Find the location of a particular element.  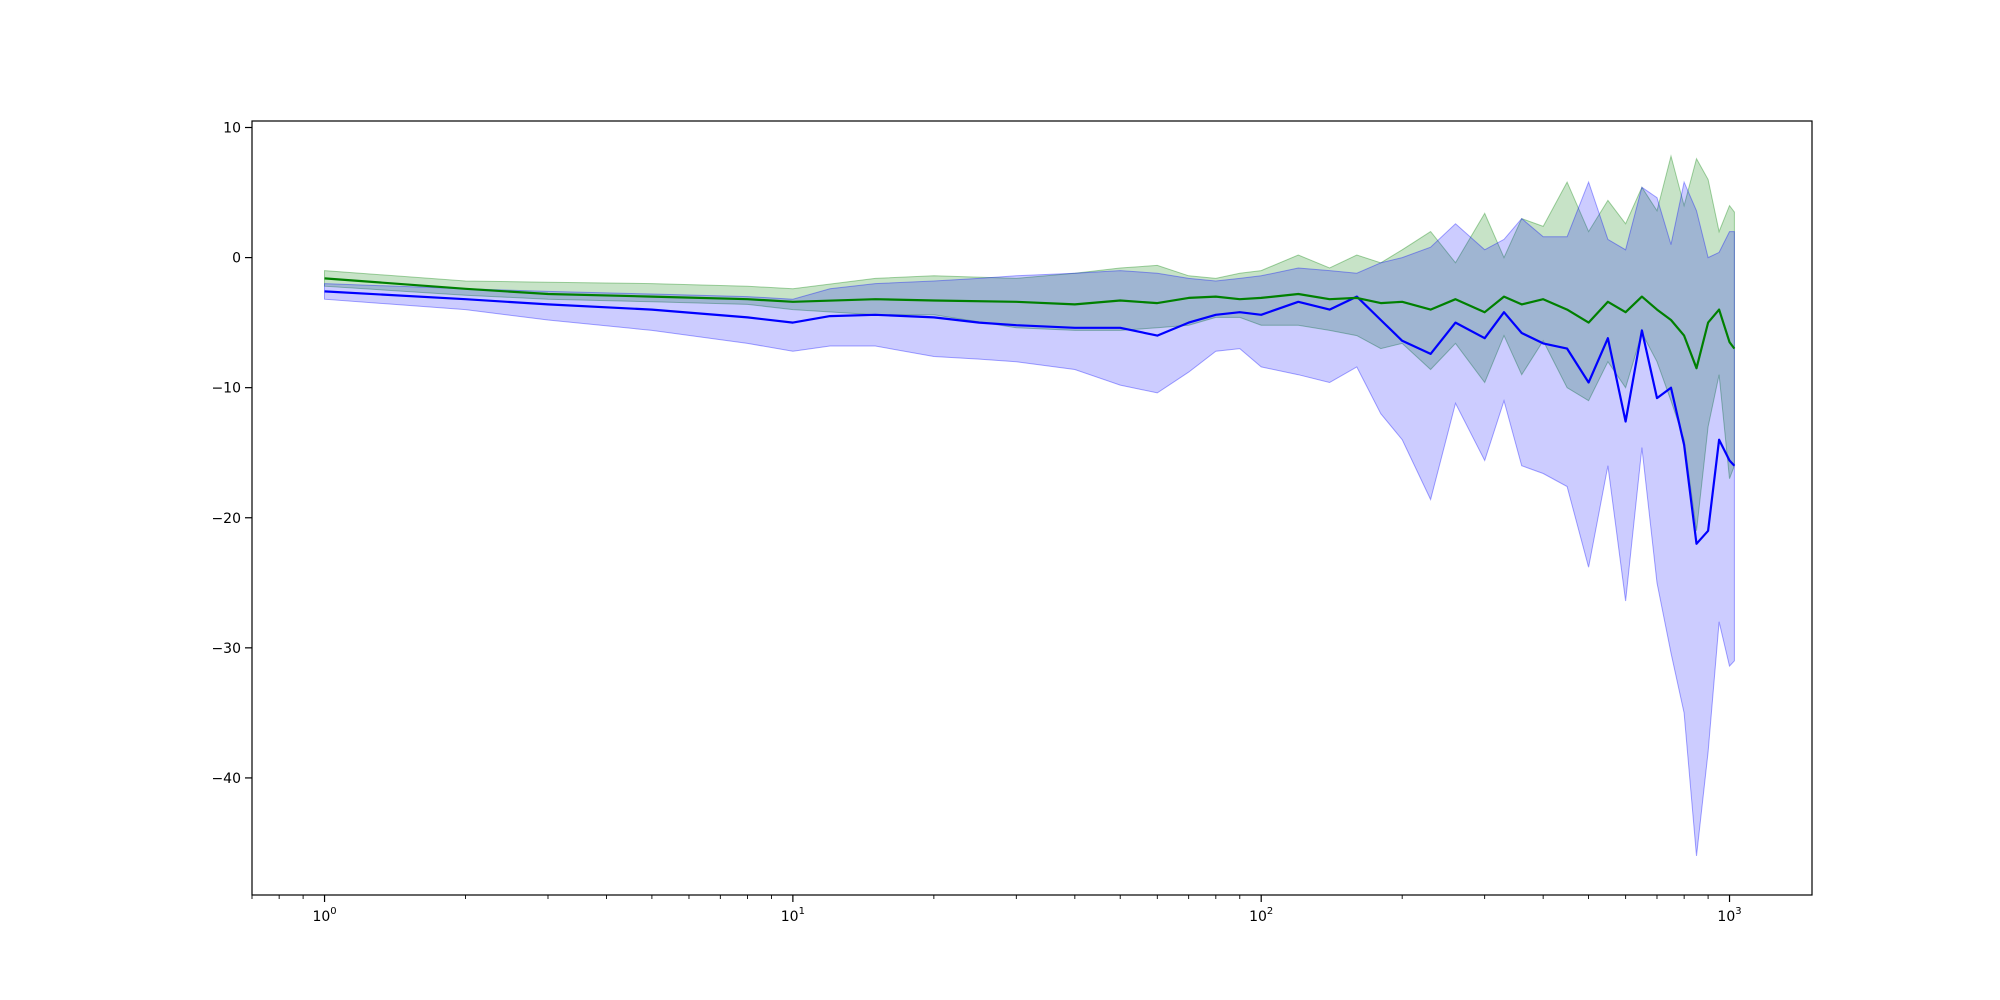

y-tick-label: −40 is located at coordinates (226, 779).